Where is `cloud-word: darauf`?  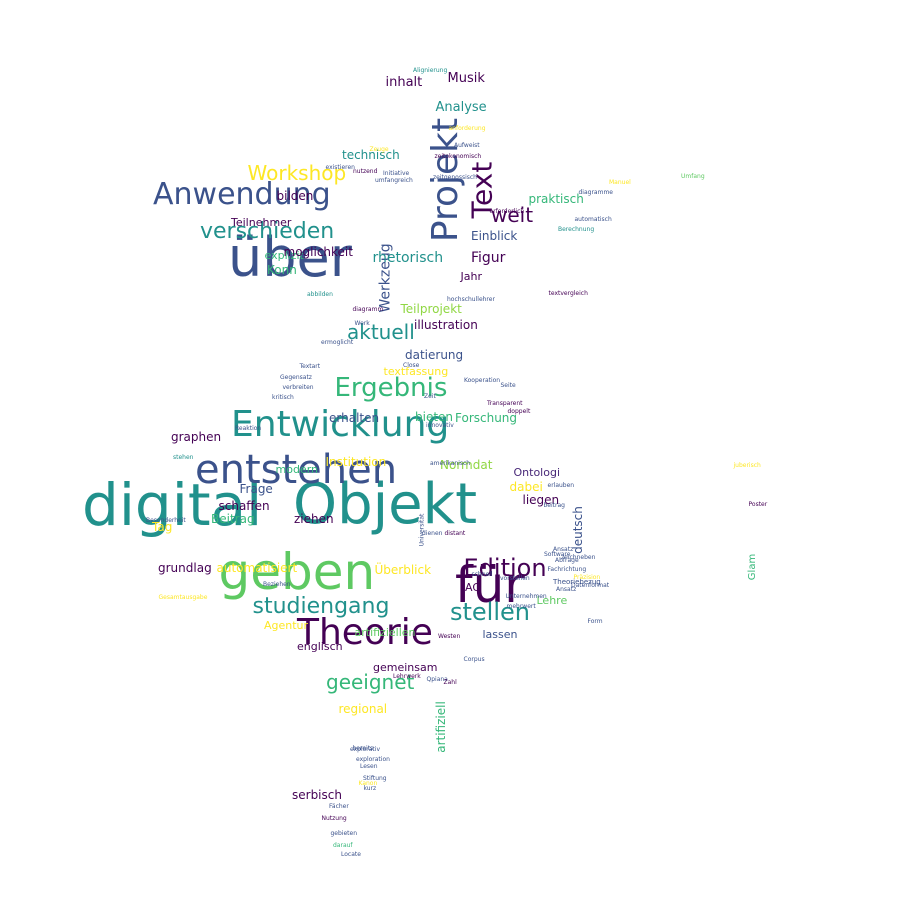
cloud-word: darauf is located at coordinates (343, 845).